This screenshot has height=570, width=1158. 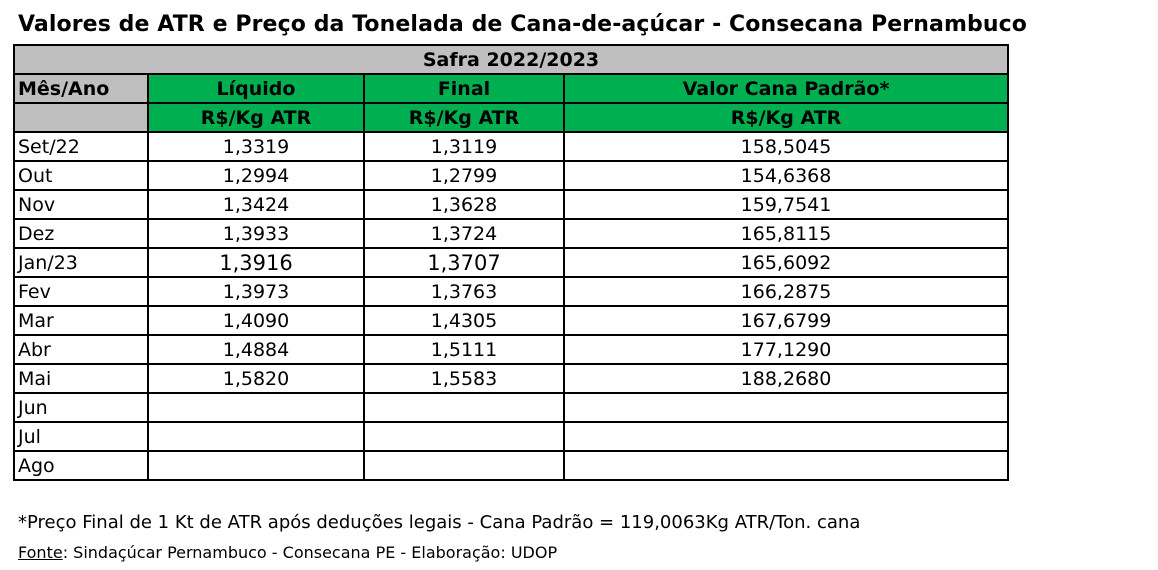 What do you see at coordinates (256, 88) in the screenshot?
I see `header-liquido: Líquido` at bounding box center [256, 88].